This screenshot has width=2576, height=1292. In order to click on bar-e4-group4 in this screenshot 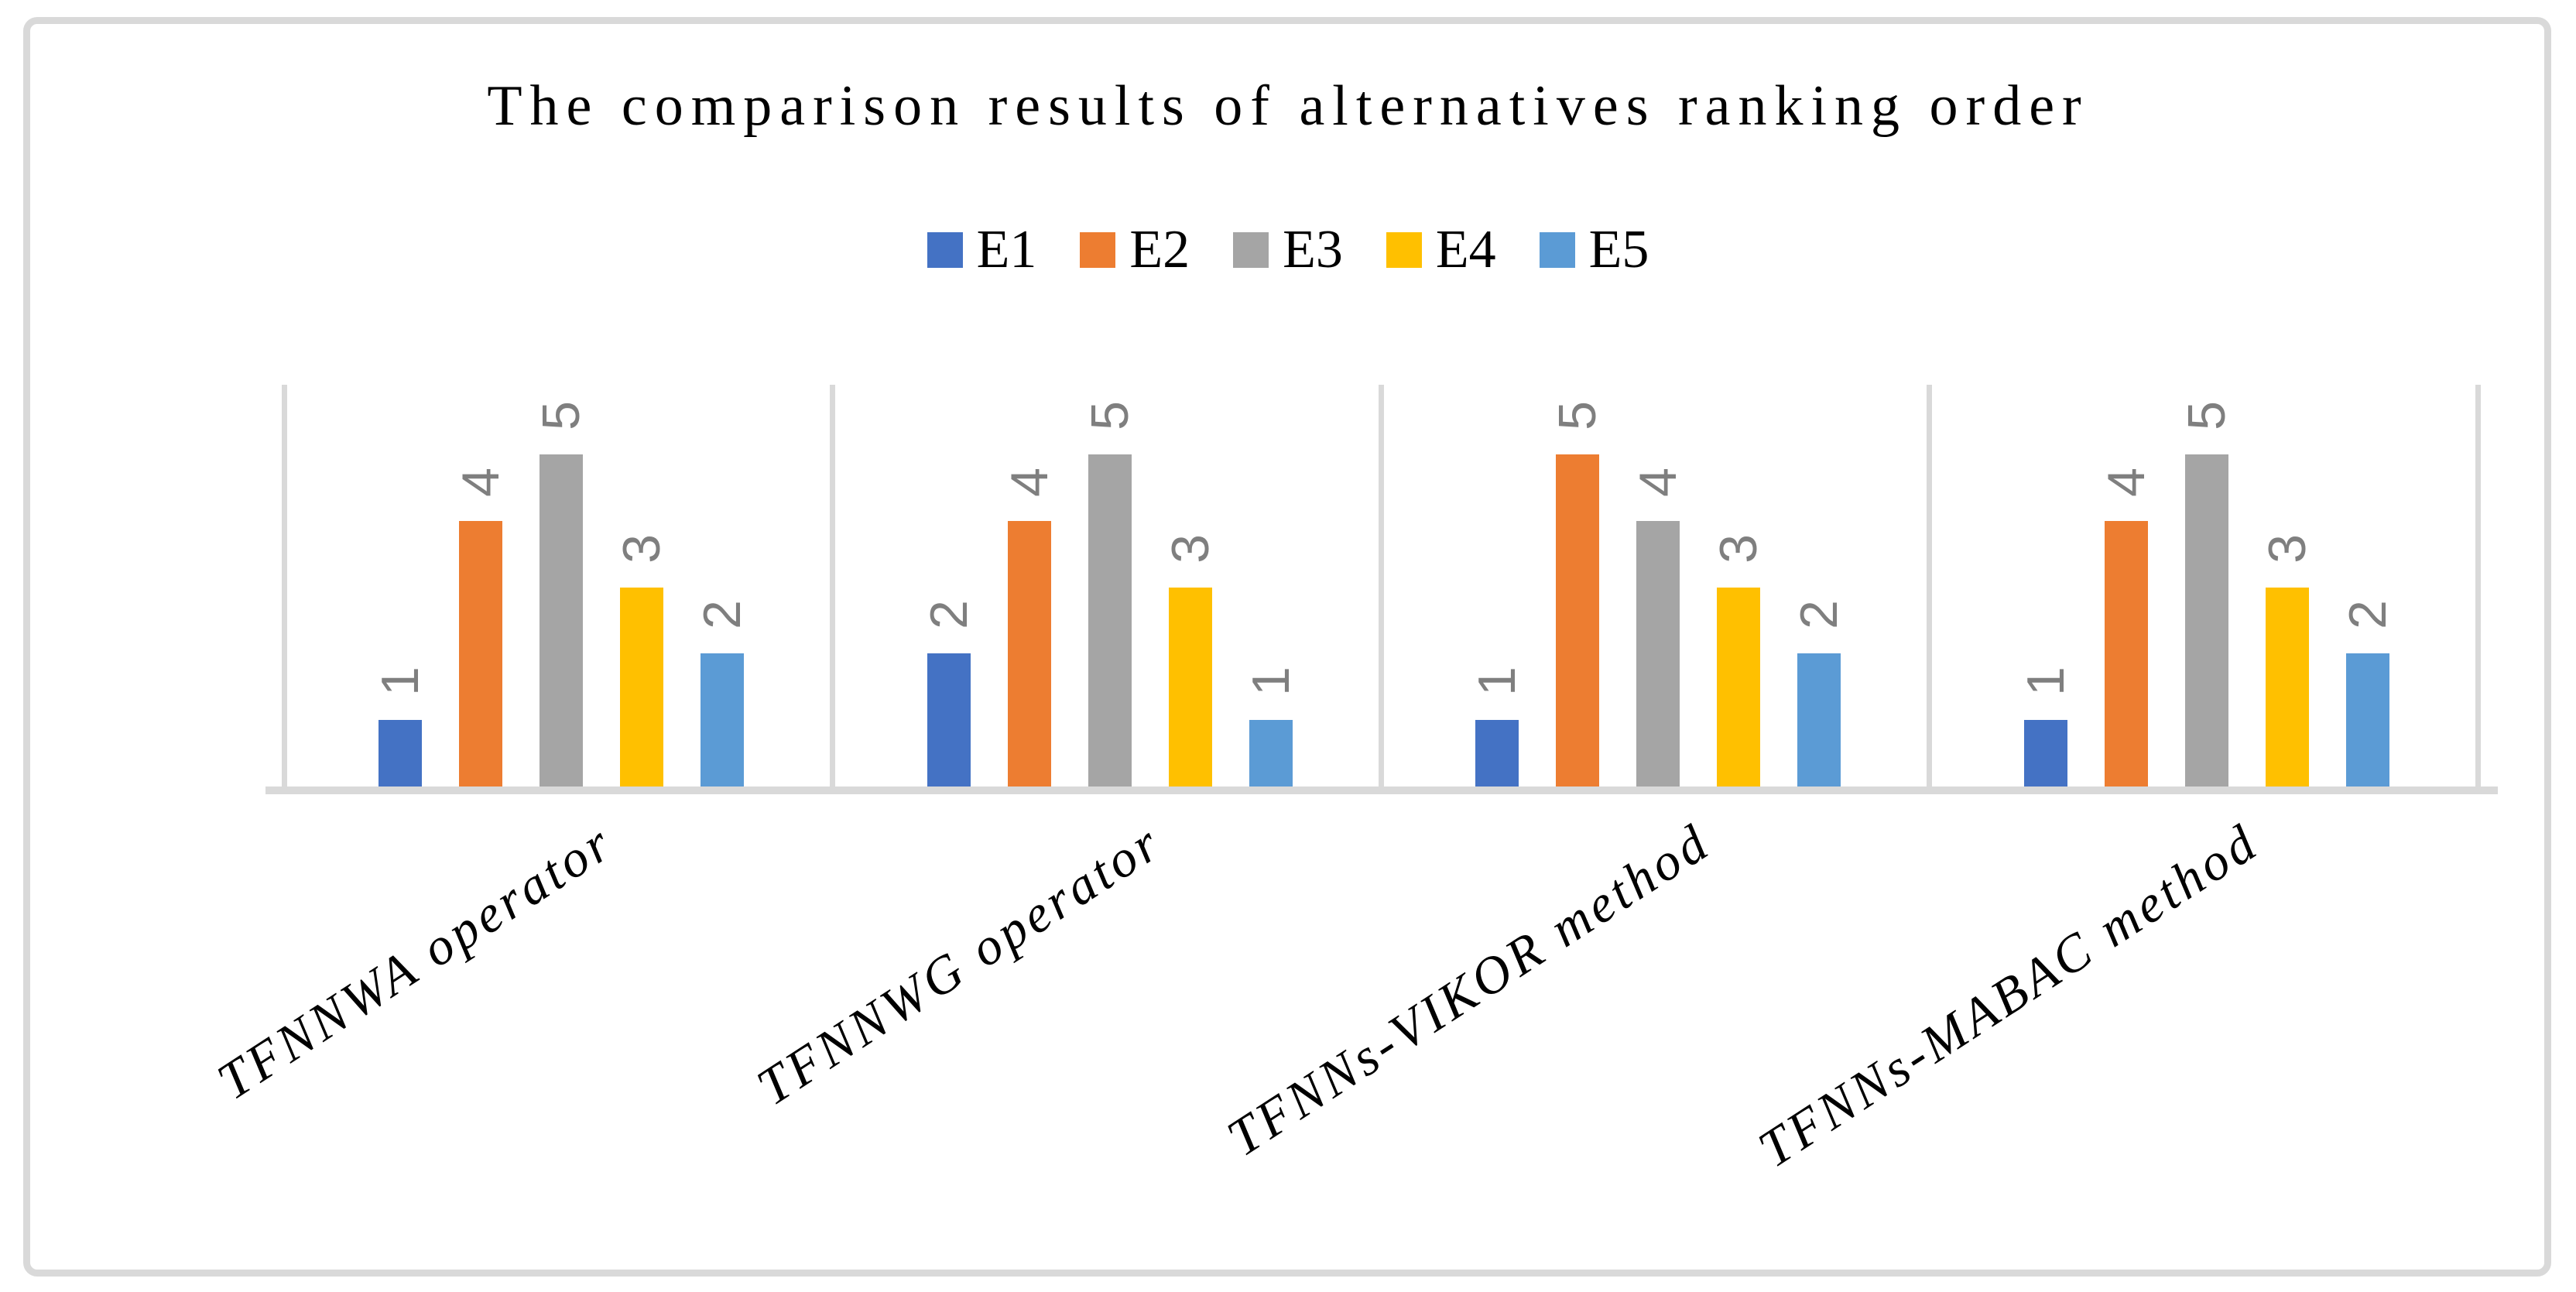, I will do `click(2287, 687)`.